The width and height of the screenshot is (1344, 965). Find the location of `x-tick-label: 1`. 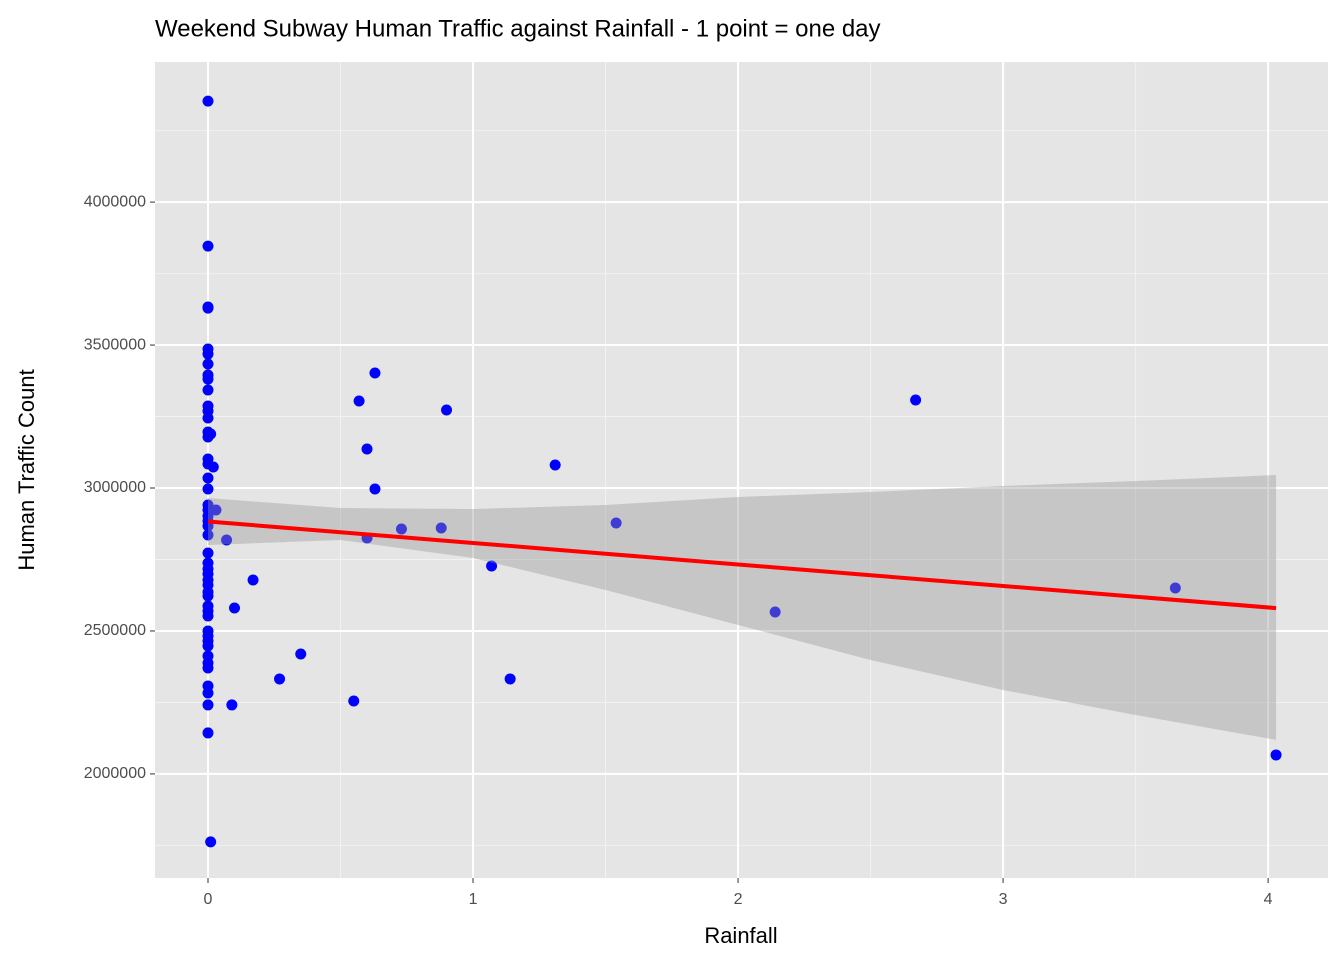

x-tick-label: 1 is located at coordinates (473, 899).